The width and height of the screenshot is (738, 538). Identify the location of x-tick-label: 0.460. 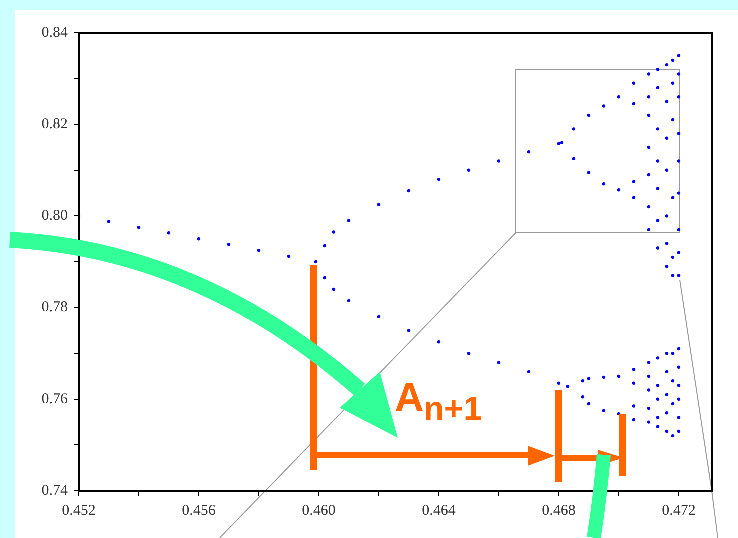
(319, 510).